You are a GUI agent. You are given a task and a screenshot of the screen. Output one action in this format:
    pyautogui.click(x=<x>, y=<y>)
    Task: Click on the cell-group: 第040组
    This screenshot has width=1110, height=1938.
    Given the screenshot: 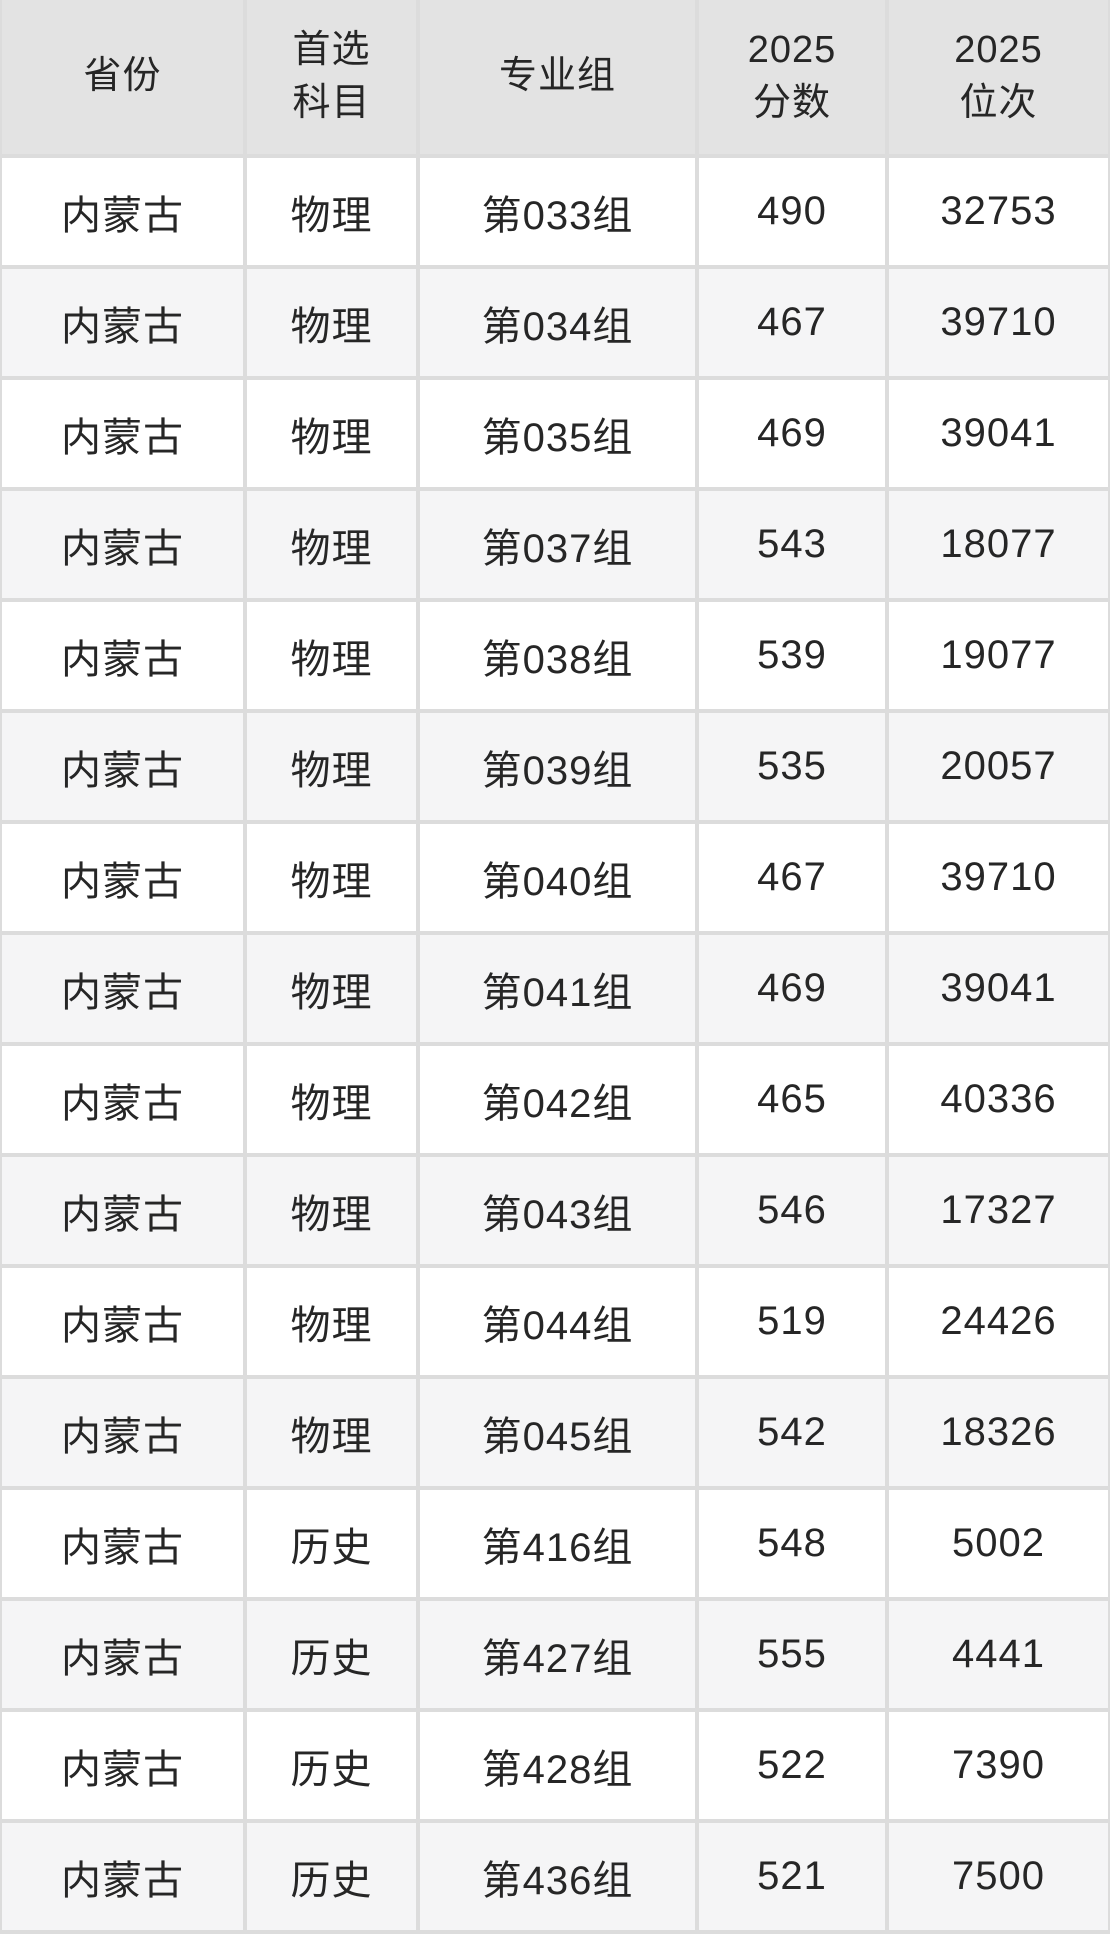 What is the action you would take?
    pyautogui.click(x=557, y=877)
    